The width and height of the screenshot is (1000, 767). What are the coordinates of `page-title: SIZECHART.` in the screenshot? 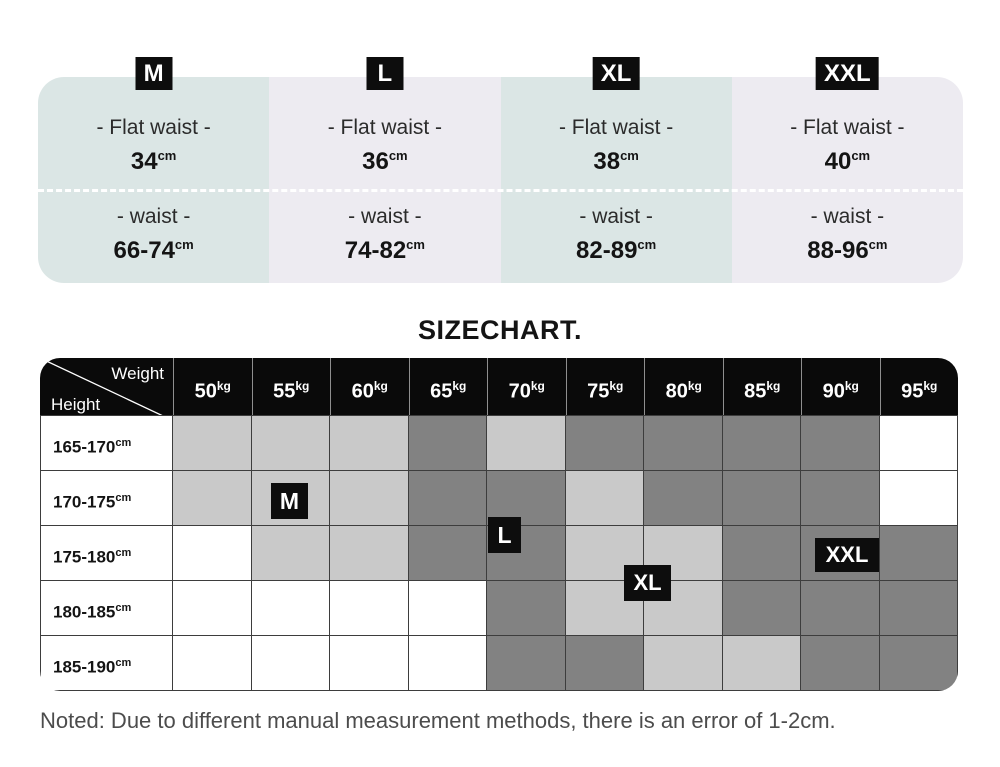 It's located at (499, 330).